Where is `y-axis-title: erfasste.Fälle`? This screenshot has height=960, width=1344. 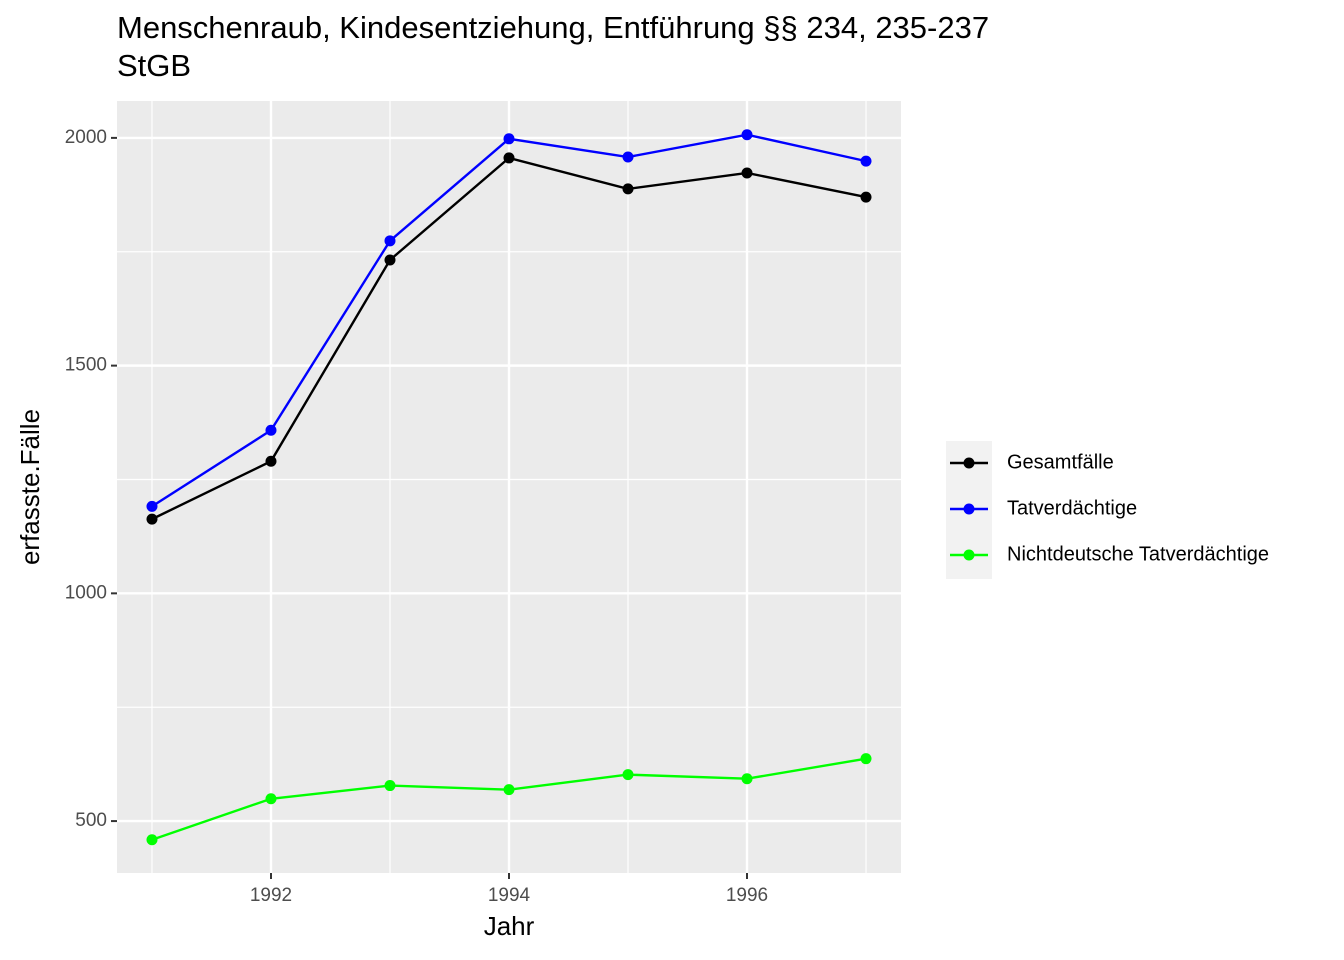 y-axis-title: erfasste.Fälle is located at coordinates (30, 487).